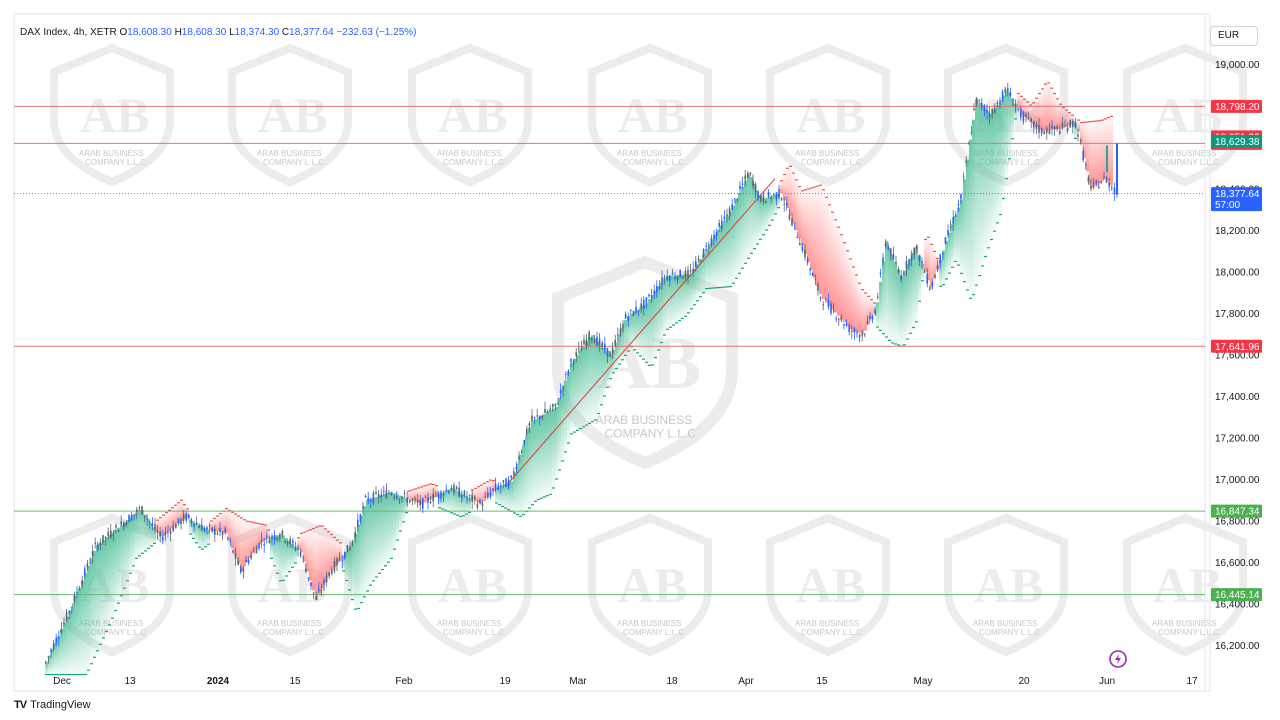 The image size is (1280, 720). Describe the element at coordinates (1236, 511) in the screenshot. I see `price-axis-tag: 16,847.34` at that location.